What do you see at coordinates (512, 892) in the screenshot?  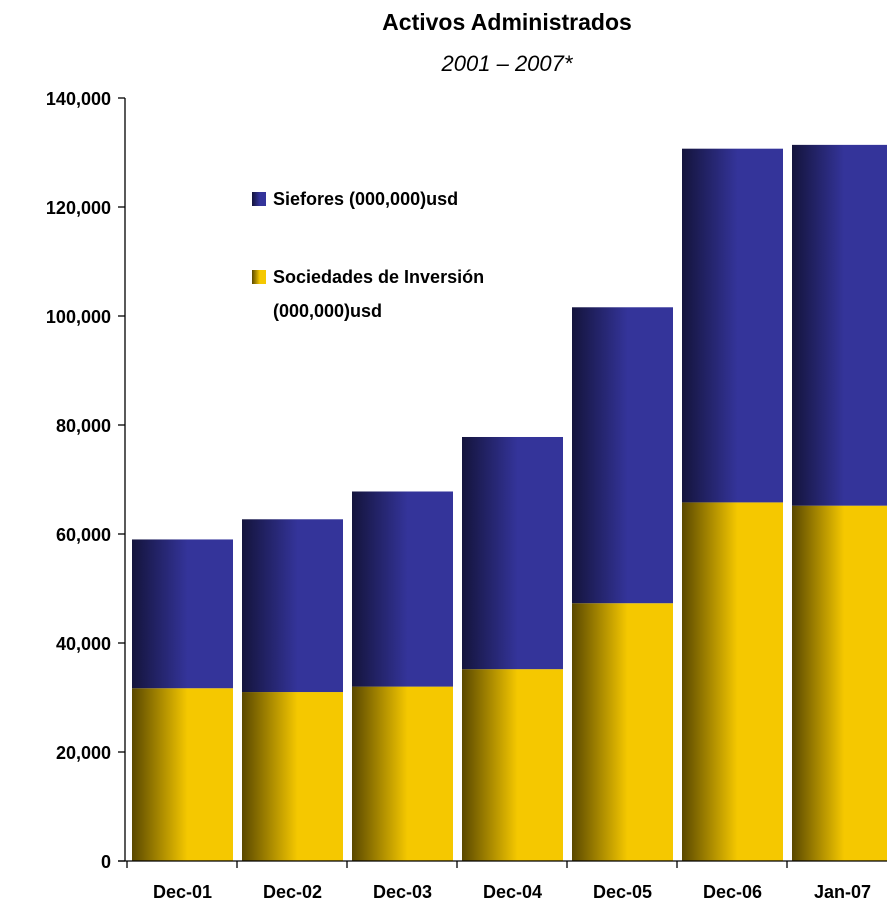 I see `x-tick-label: Dec-04` at bounding box center [512, 892].